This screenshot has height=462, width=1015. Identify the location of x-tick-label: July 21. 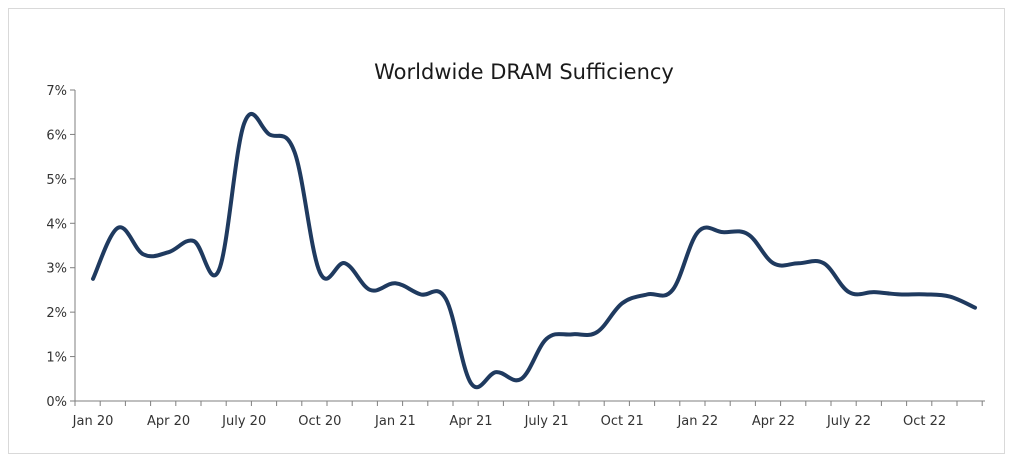
(546, 421).